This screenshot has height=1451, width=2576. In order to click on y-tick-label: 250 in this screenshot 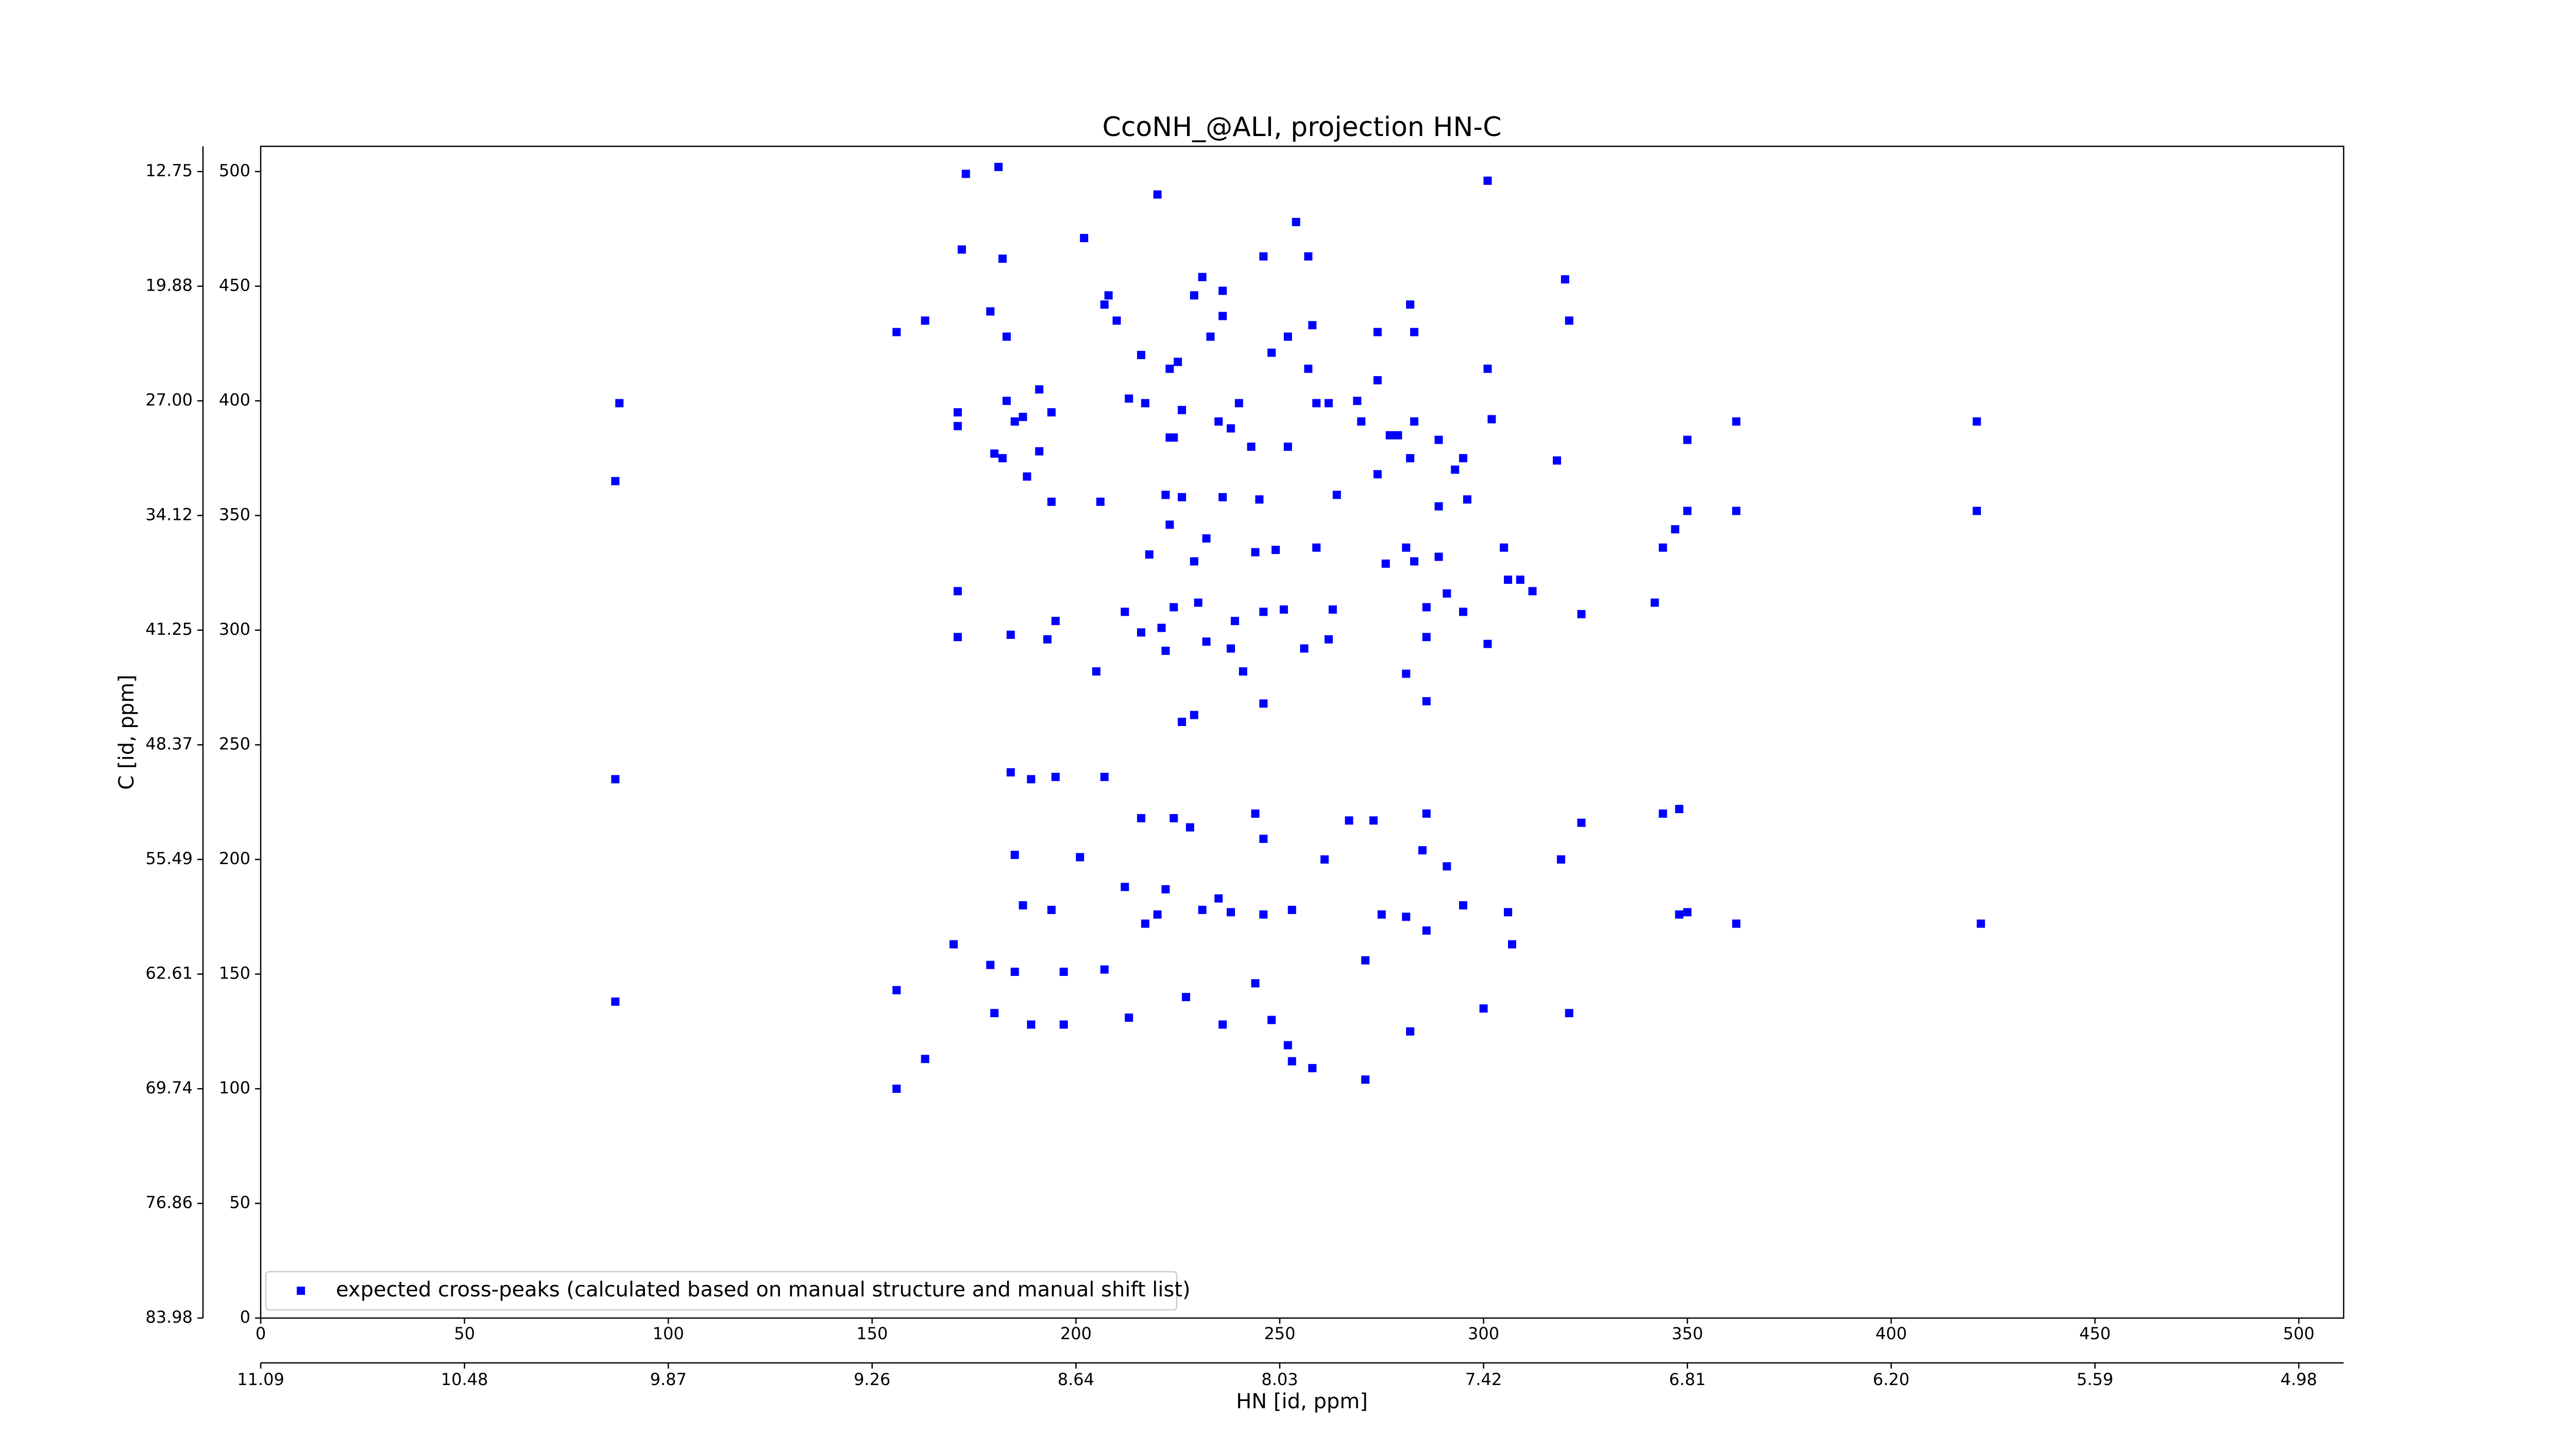, I will do `click(234, 744)`.